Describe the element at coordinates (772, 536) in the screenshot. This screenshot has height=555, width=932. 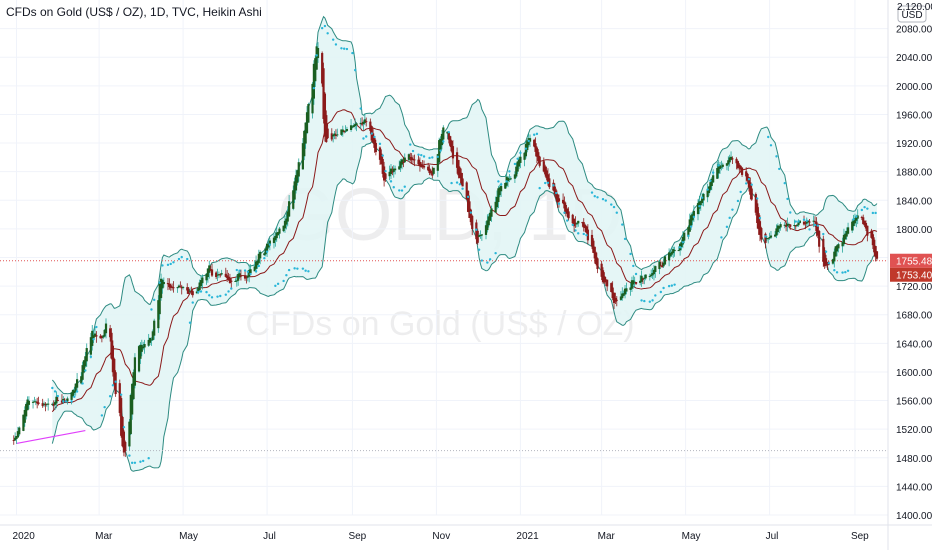
I see `x-tick-label: Jul` at that location.